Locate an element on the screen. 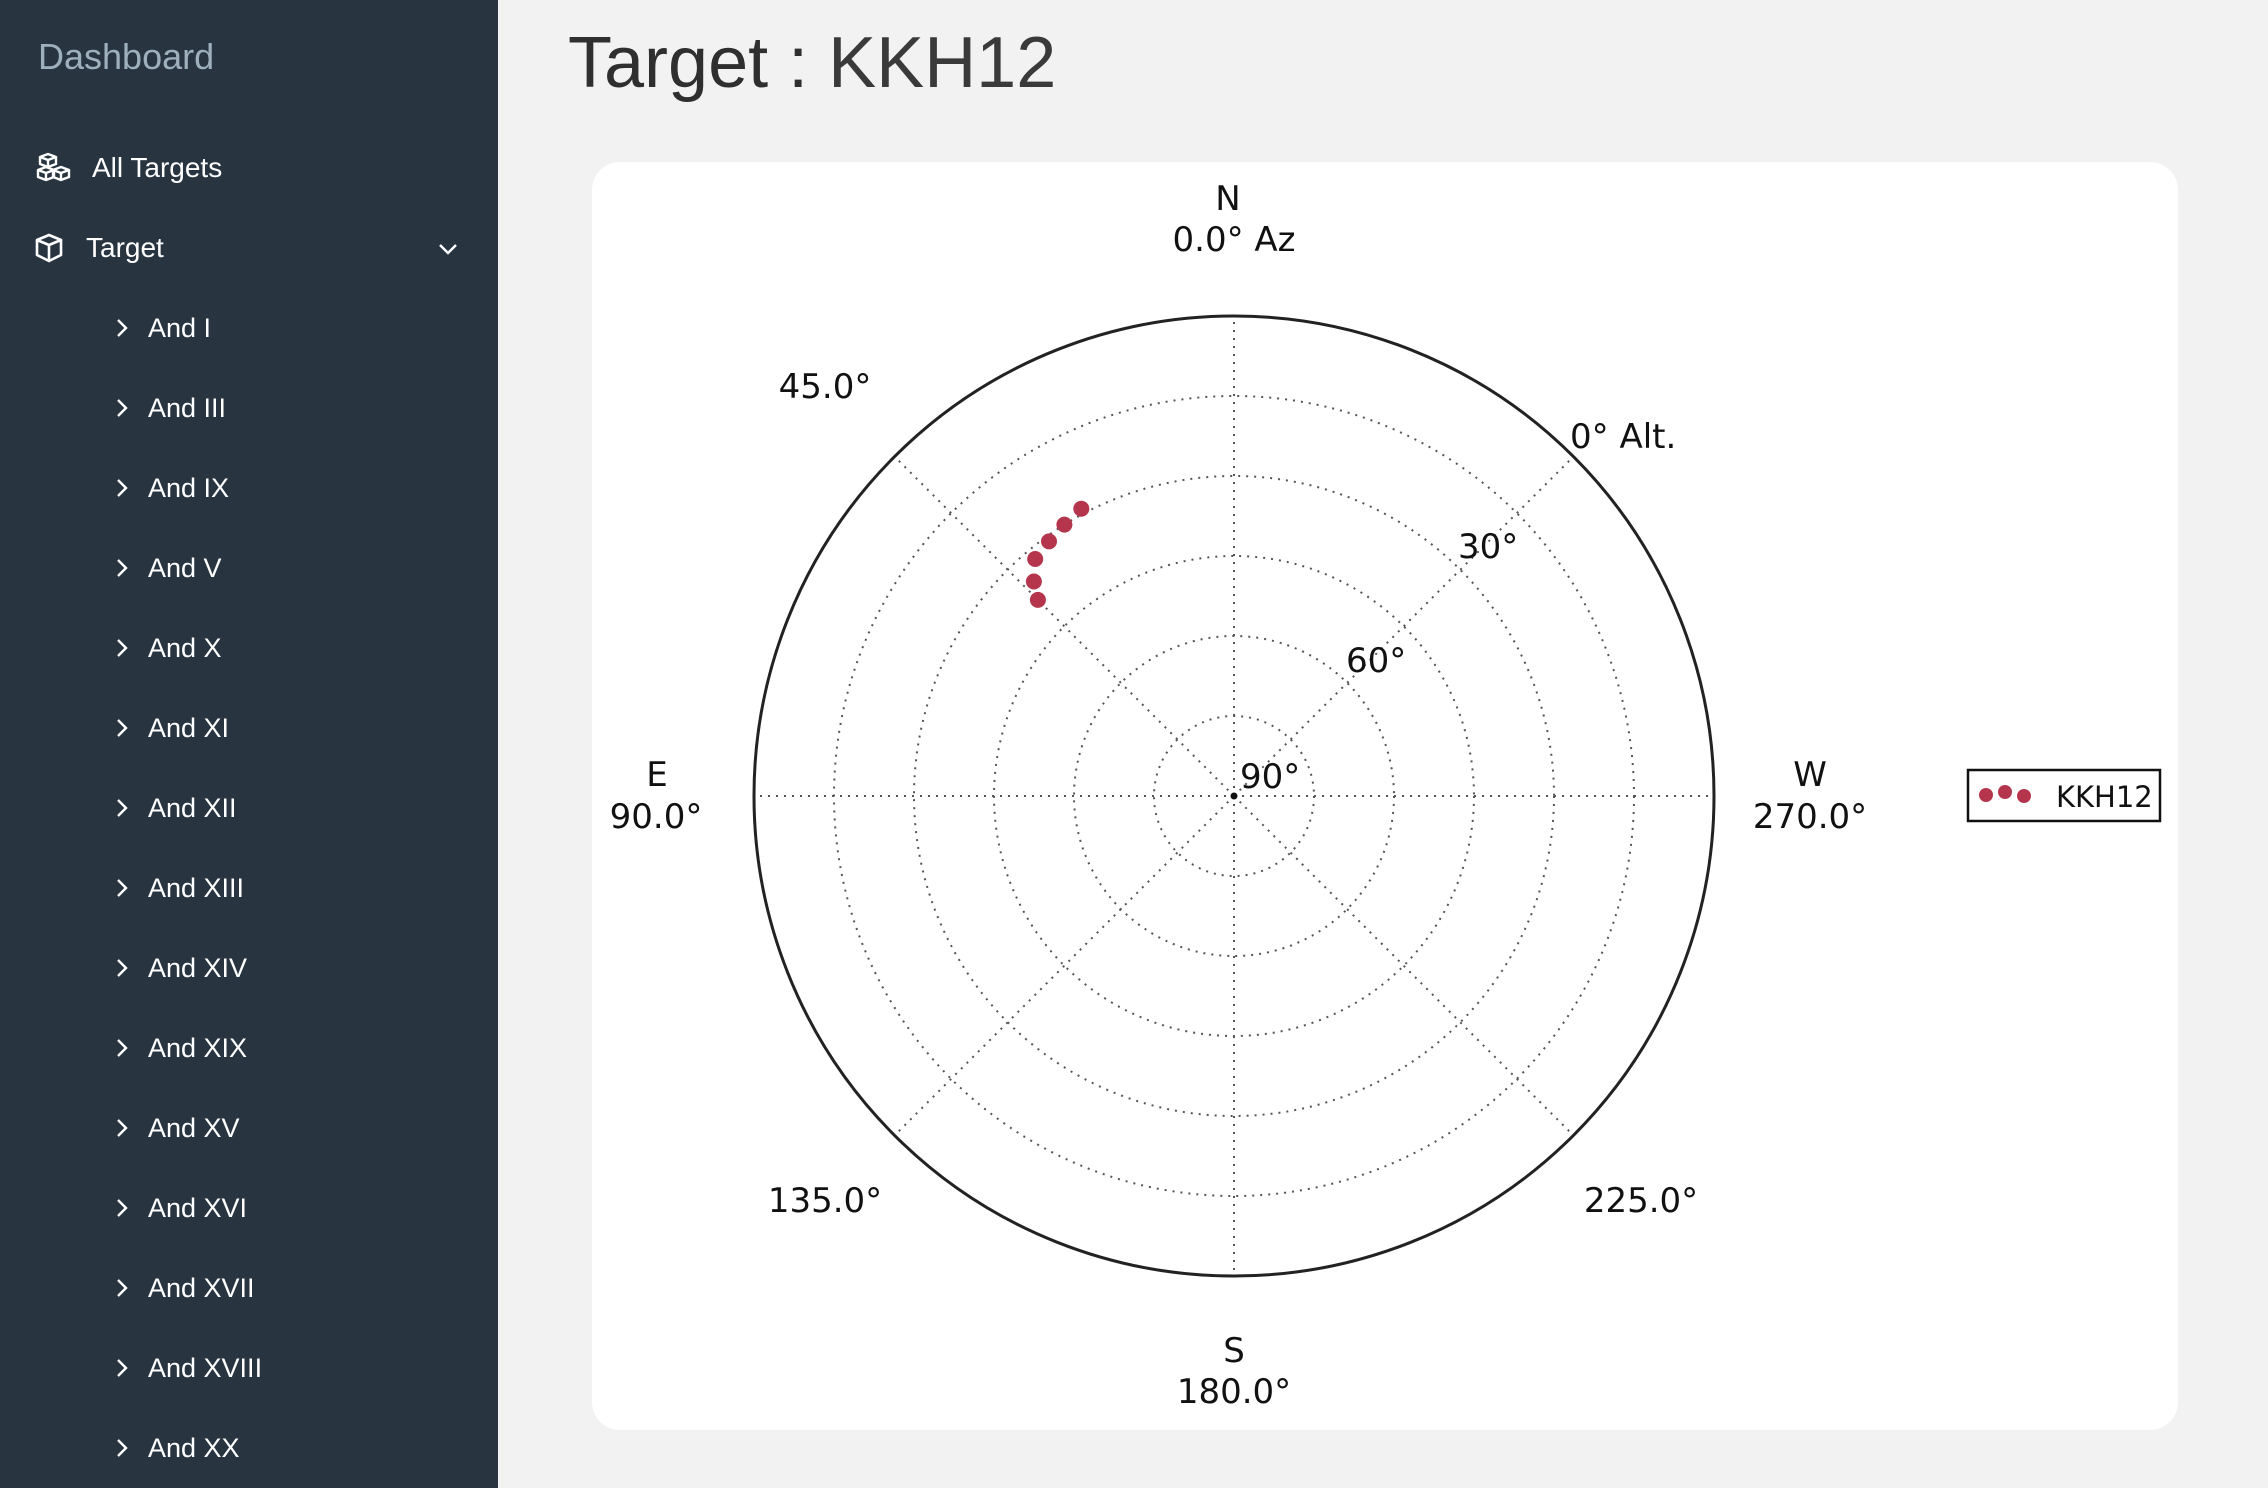 This screenshot has height=1488, width=2268. label-east-deg: 90.0° is located at coordinates (656, 817).